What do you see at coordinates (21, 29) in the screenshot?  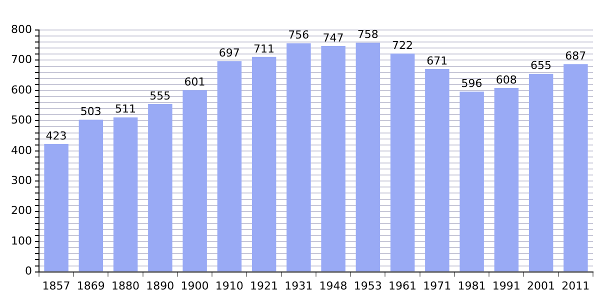 I see `y-tick-label: 800` at bounding box center [21, 29].